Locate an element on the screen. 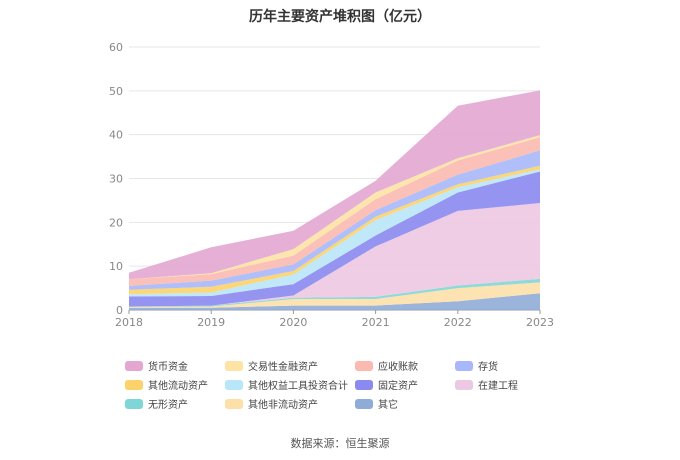  y-tick-label: 40 is located at coordinates (116, 135).